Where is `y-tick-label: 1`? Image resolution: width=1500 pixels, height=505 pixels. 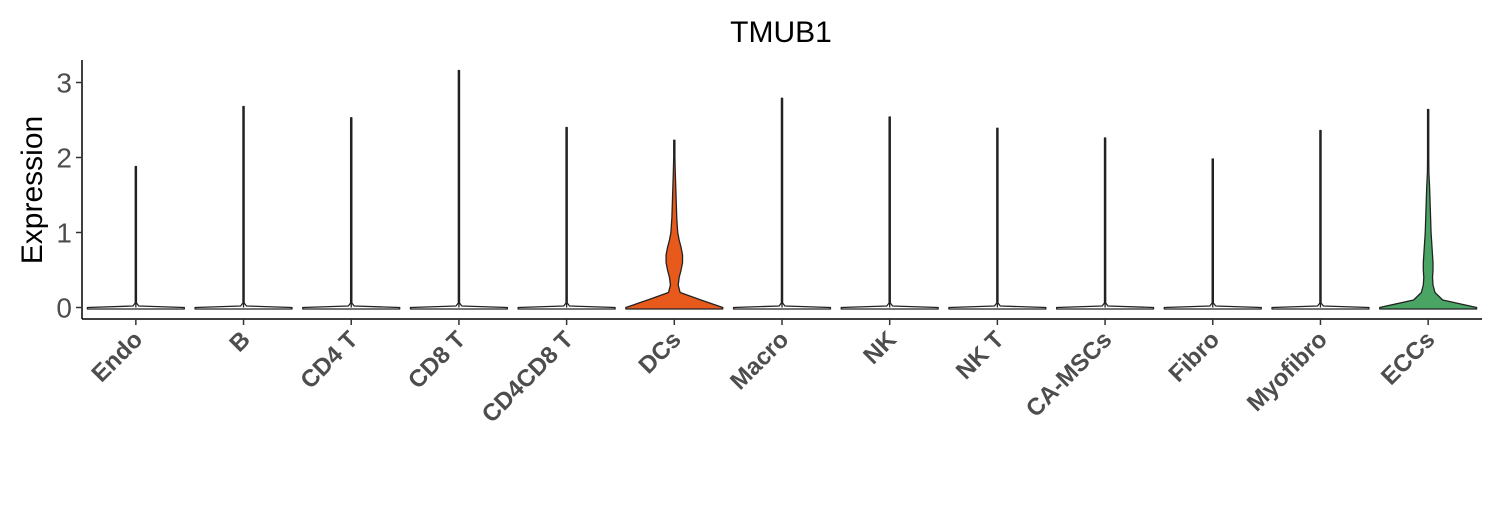
y-tick-label: 1 is located at coordinates (64, 233).